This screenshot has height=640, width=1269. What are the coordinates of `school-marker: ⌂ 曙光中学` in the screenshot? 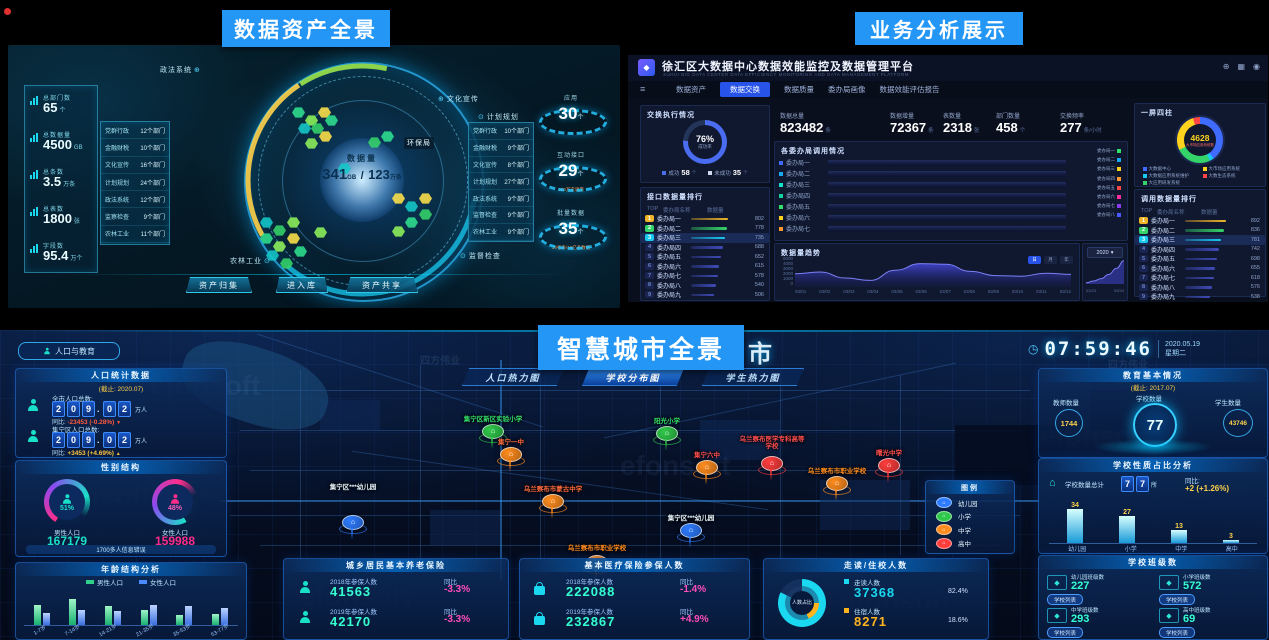 It's located at (889, 466).